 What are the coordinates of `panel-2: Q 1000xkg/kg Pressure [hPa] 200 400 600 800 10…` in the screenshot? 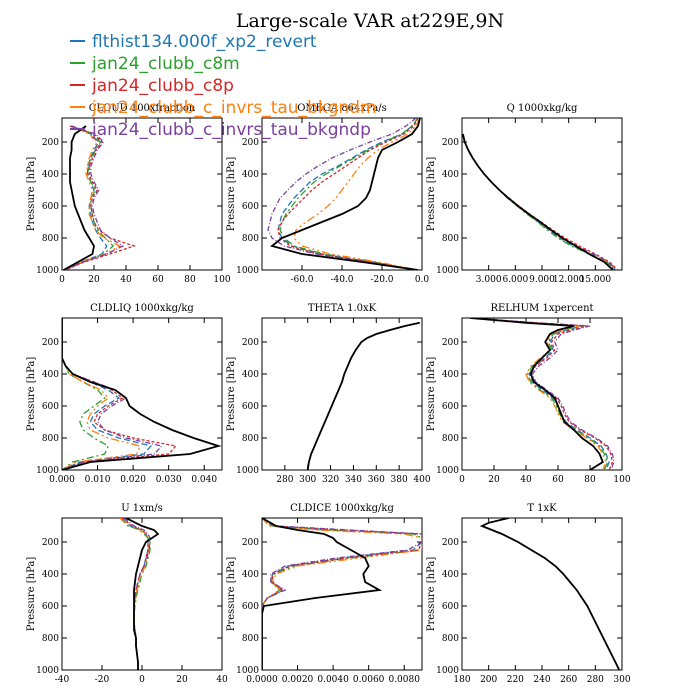 It's located at (524, 194).